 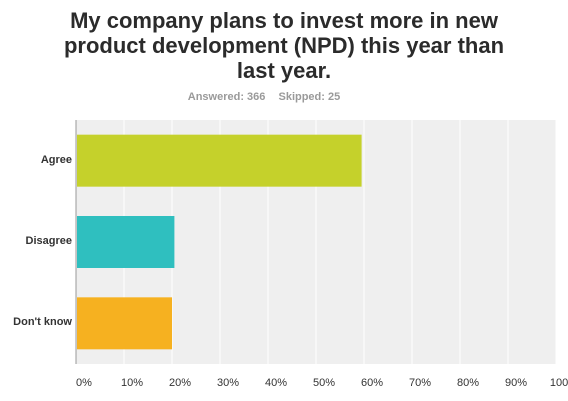 I want to click on response-summary: Answered: 366 Skipped: 25, so click(x=264, y=97).